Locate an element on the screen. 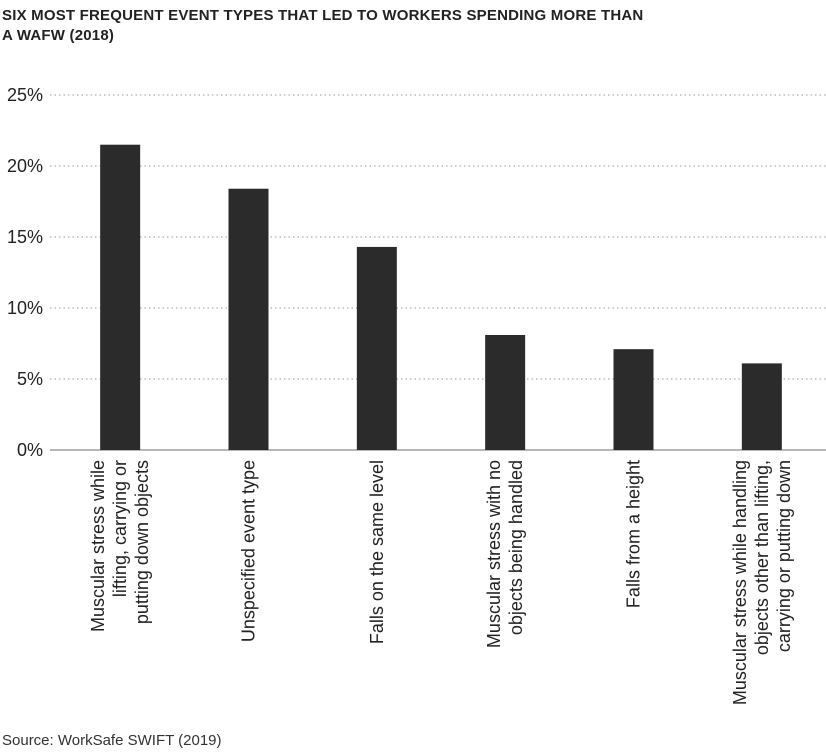  x-tick-label: Falls from a height is located at coordinates (634, 534).